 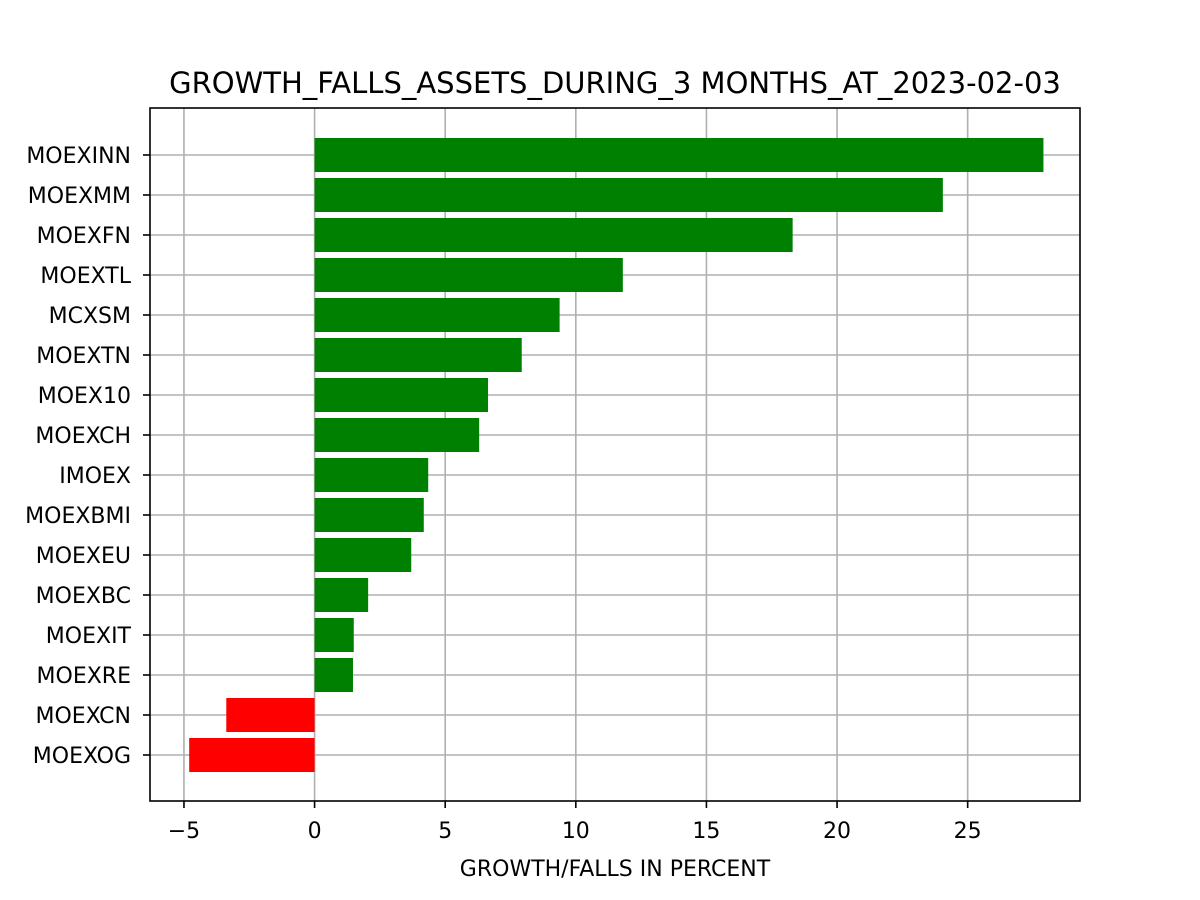 I want to click on x-axis-label: GROWTH/FALLS IN PERCENT, so click(x=615, y=869).